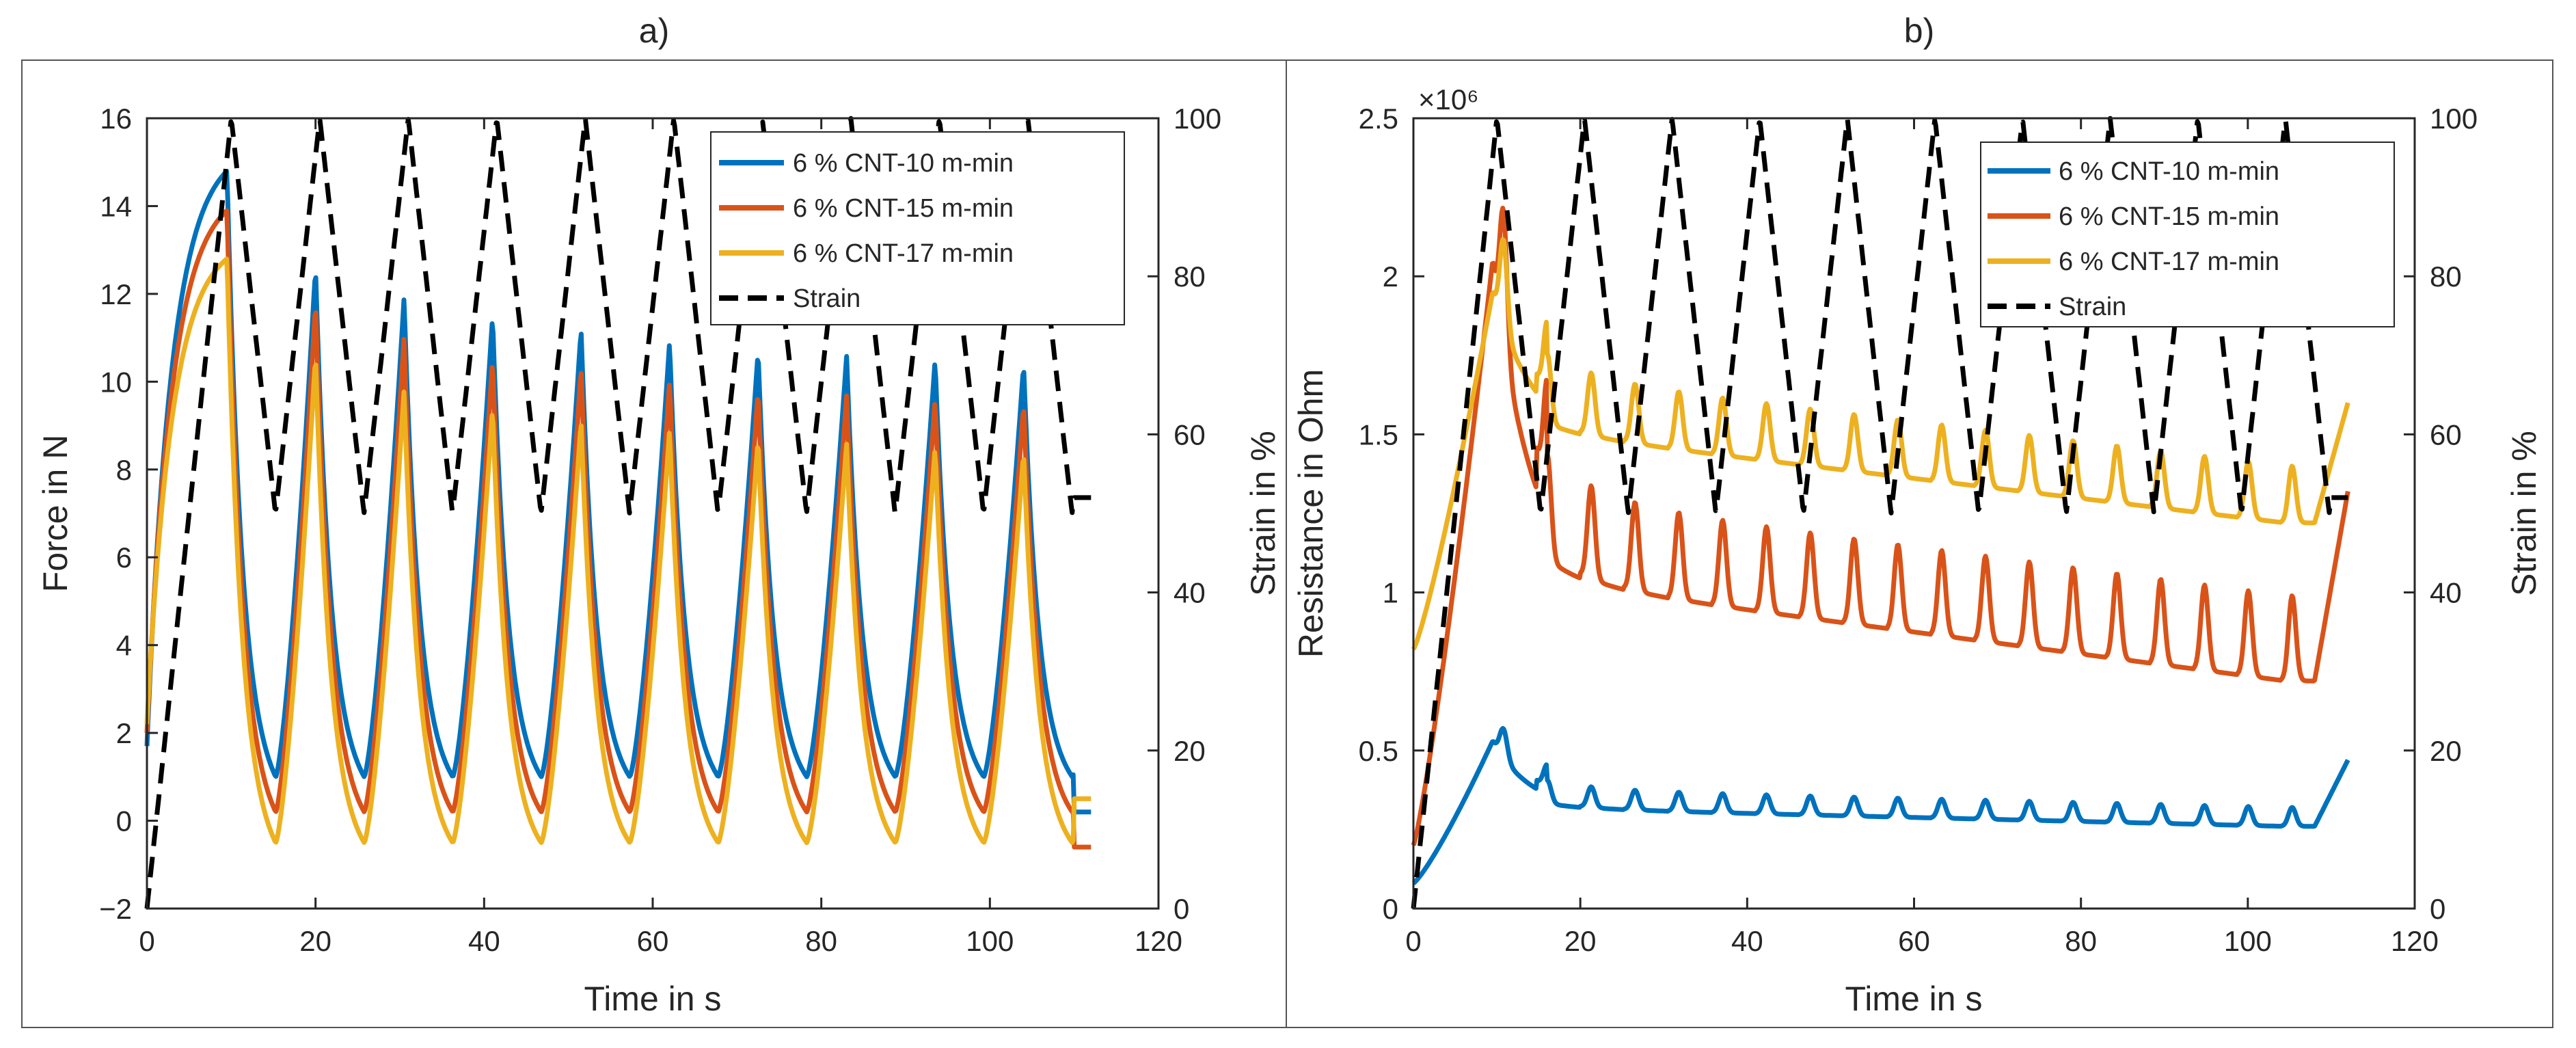  What do you see at coordinates (124, 821) in the screenshot?
I see `a-ytick-label-left: 0` at bounding box center [124, 821].